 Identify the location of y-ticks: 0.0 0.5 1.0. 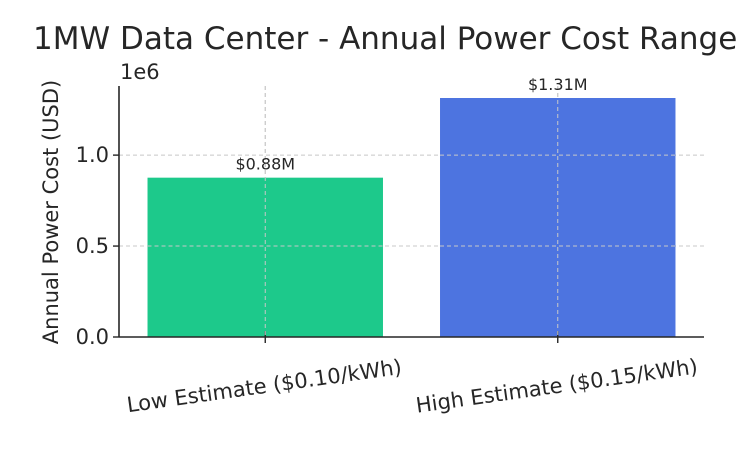
(97, 246).